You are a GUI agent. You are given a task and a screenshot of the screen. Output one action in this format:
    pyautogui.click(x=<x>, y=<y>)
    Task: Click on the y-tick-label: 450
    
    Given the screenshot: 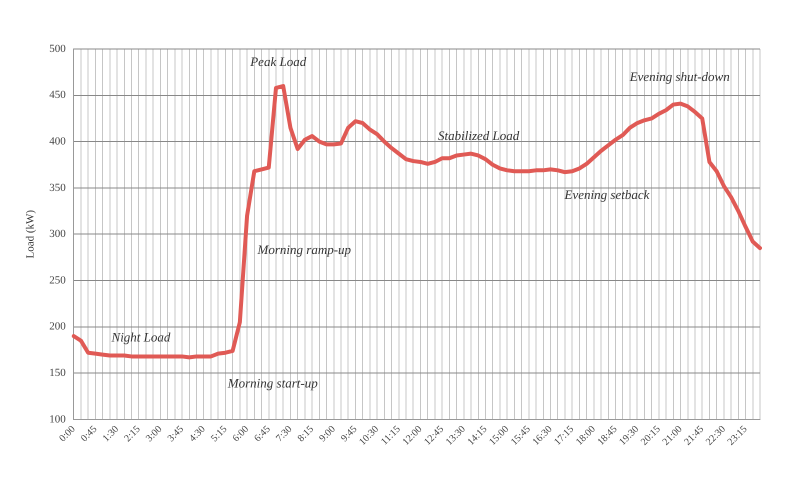 What is the action you would take?
    pyautogui.click(x=57, y=95)
    